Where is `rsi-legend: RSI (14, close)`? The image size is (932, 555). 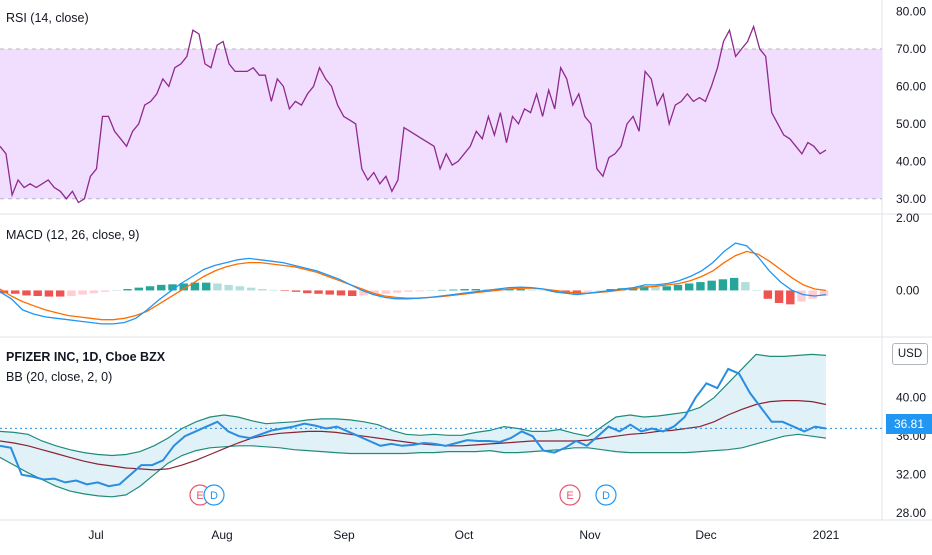
rsi-legend: RSI (14, close) is located at coordinates (47, 18).